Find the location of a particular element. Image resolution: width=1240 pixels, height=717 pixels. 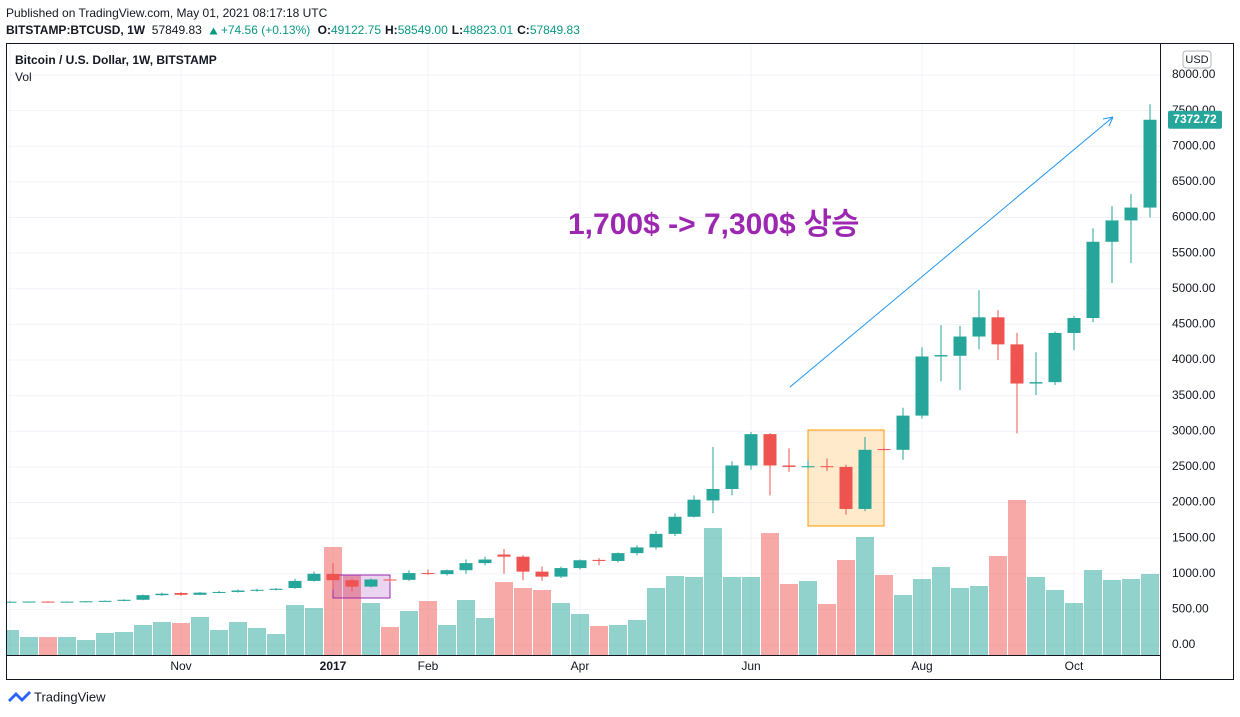

x-tick-label: 2017 is located at coordinates (333, 666).